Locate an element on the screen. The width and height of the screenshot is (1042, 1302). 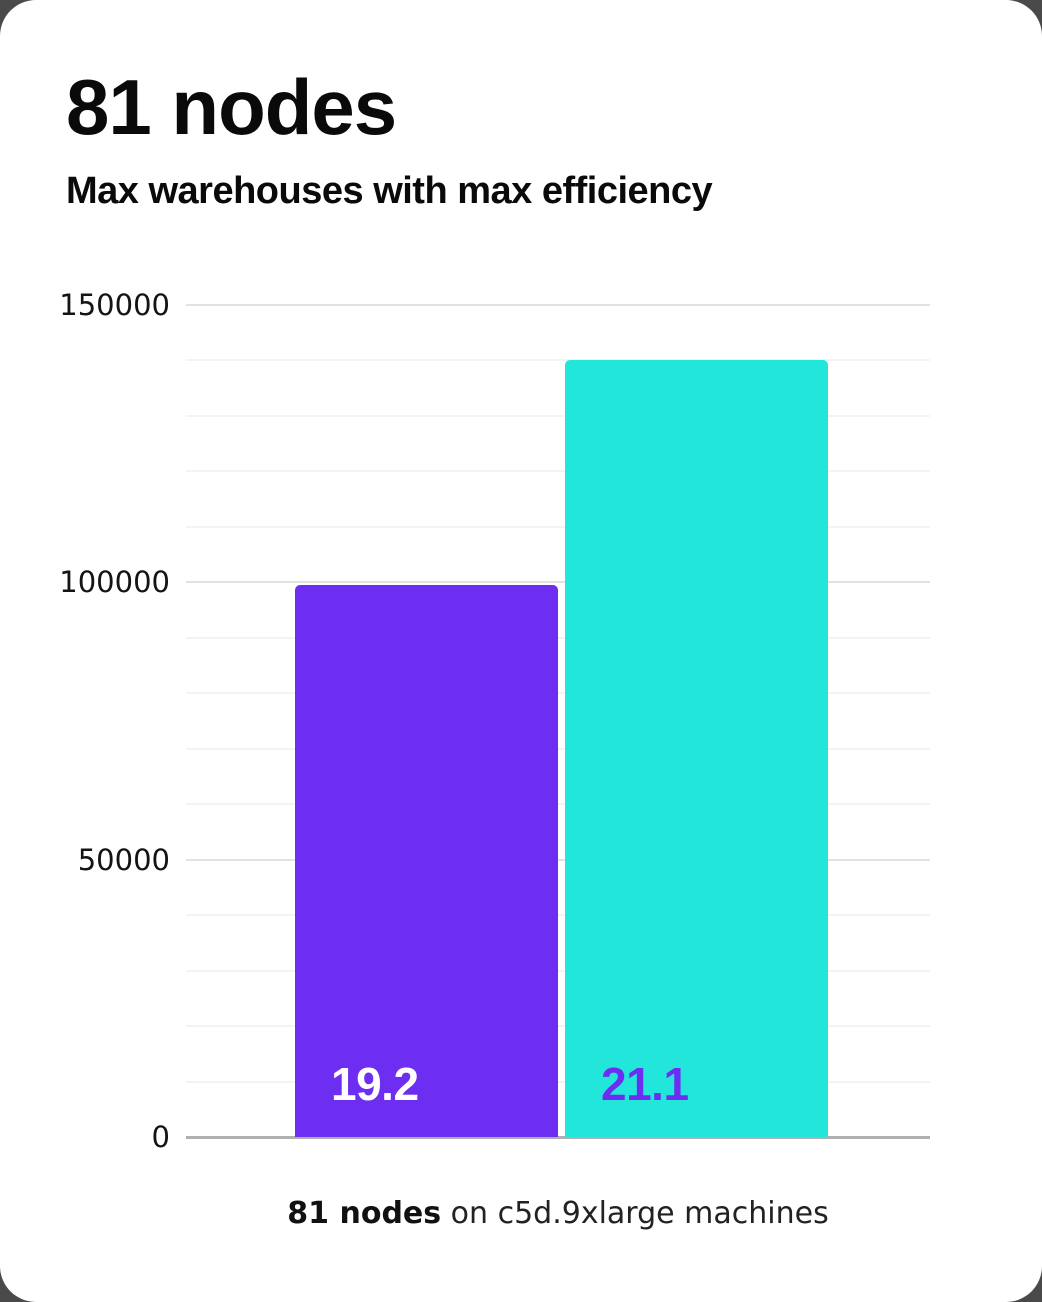
y-axis: 0 50000 100000 150000 is located at coordinates (85, 721).